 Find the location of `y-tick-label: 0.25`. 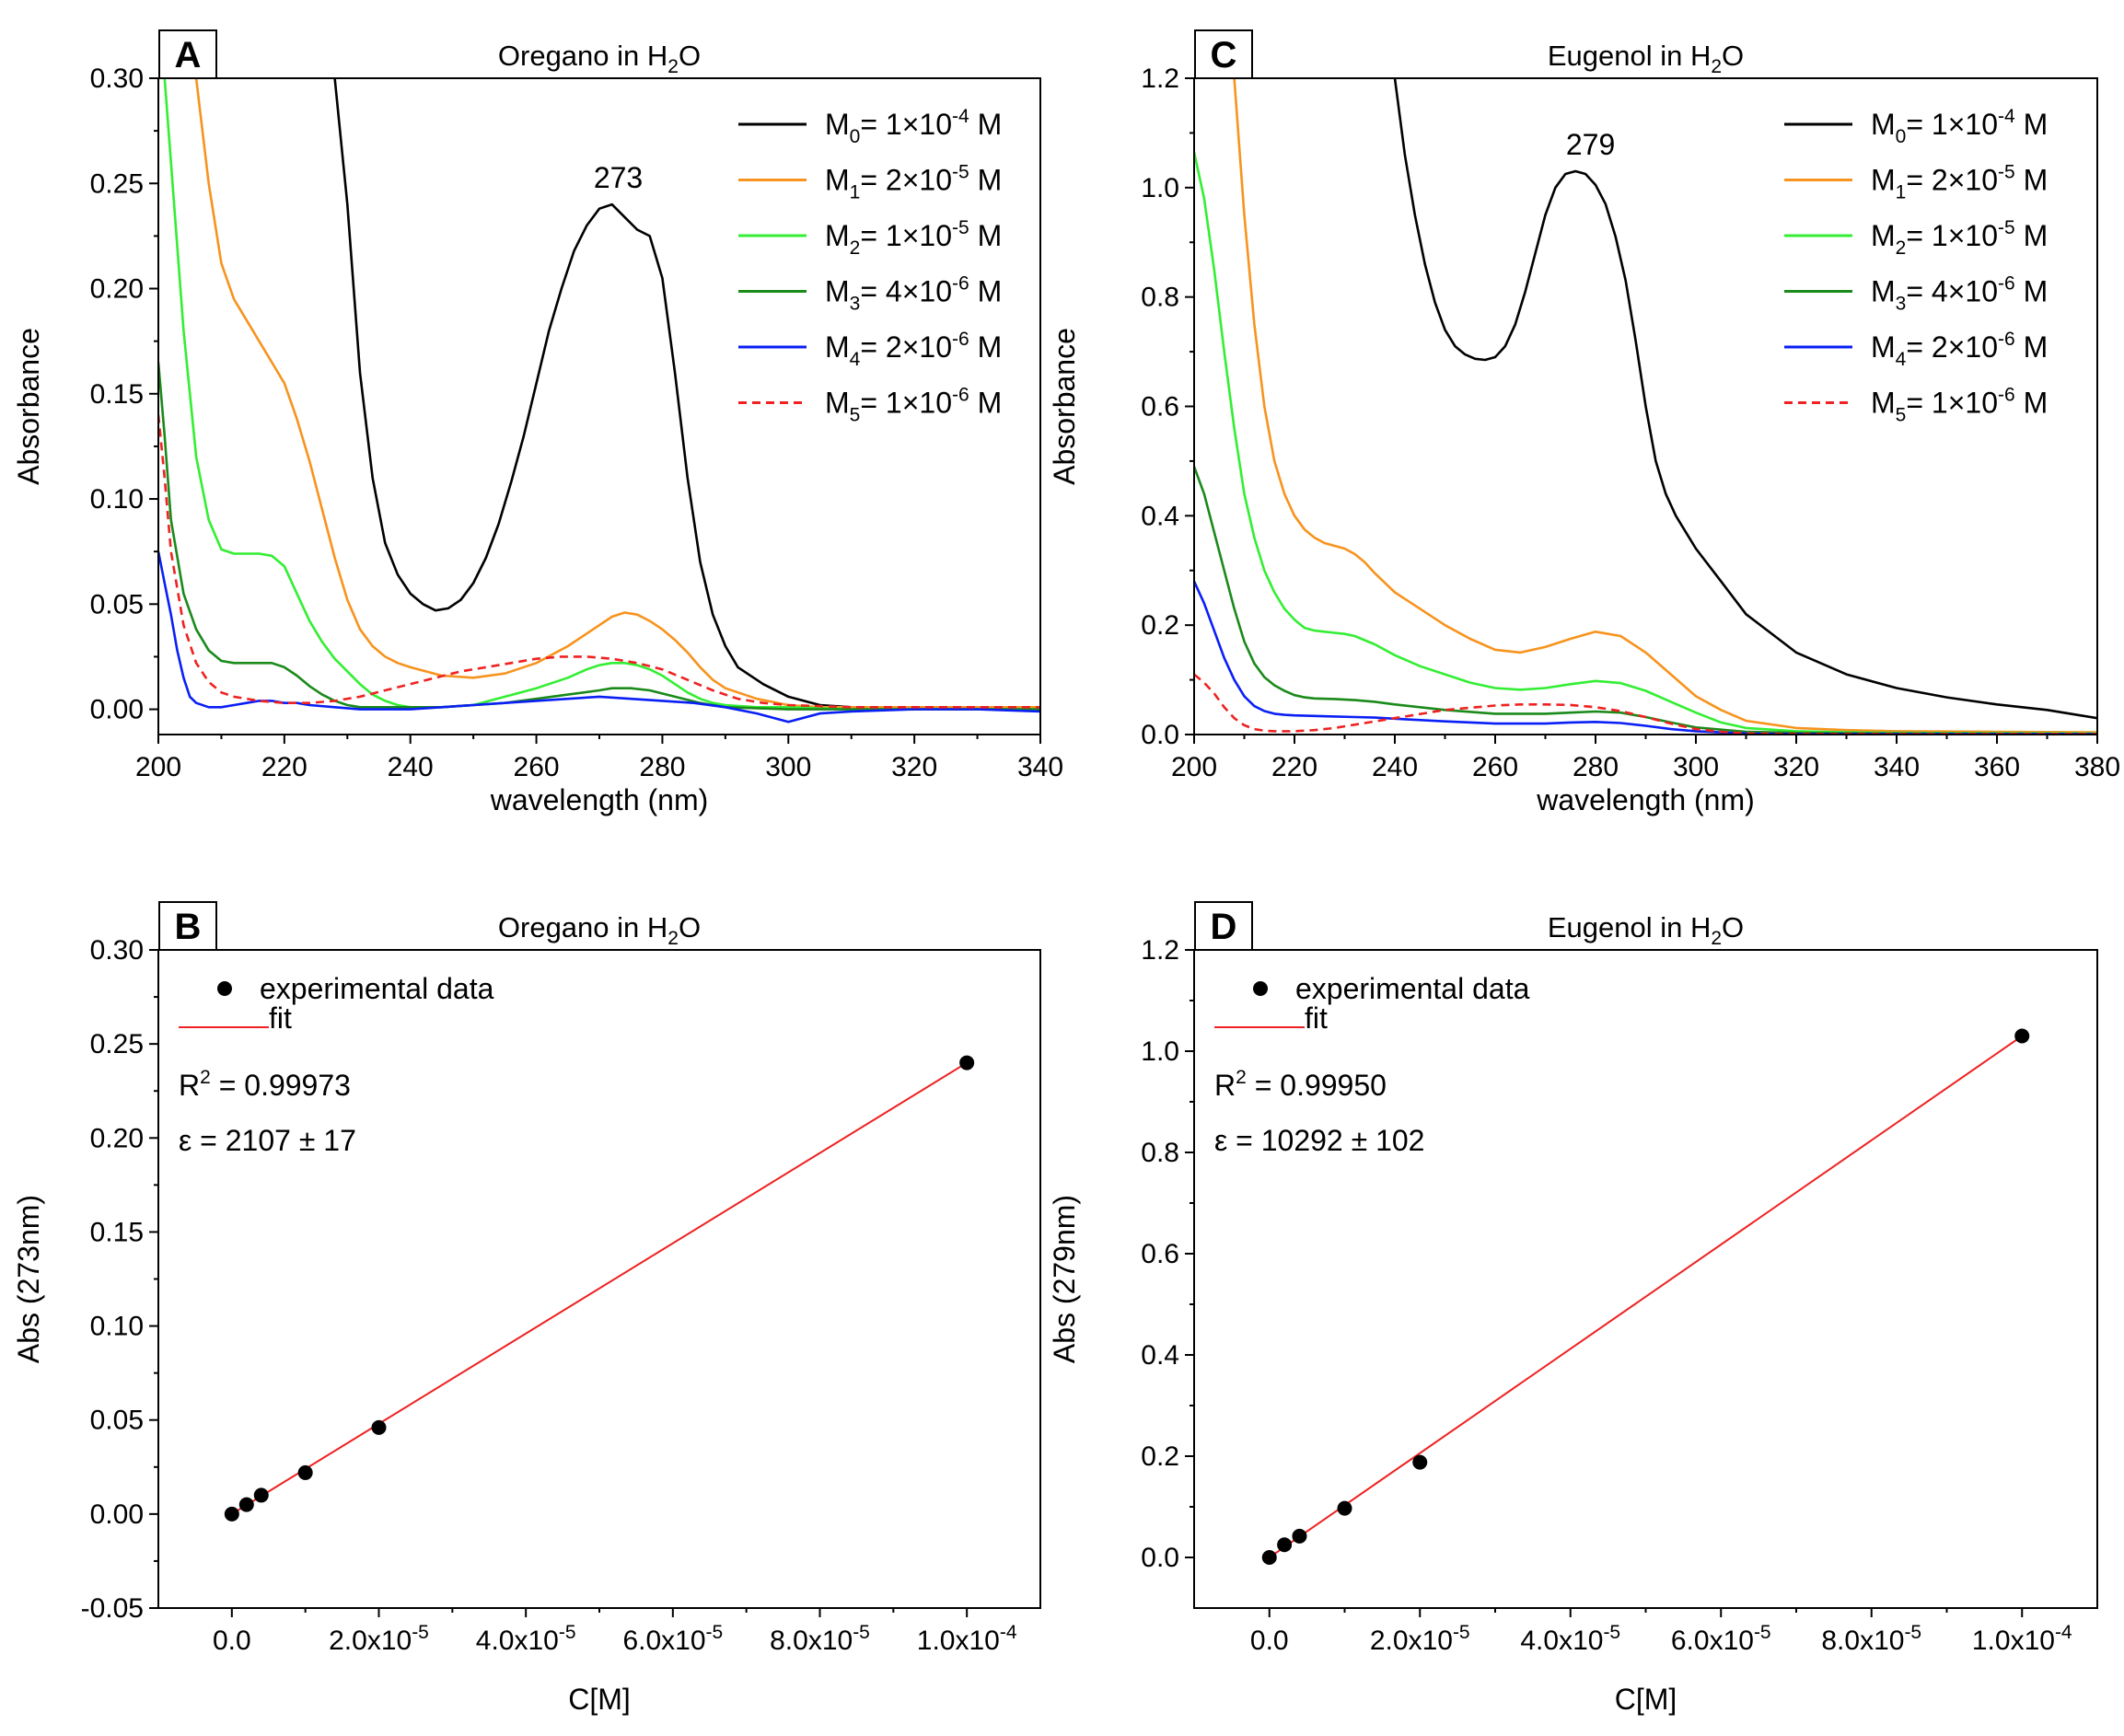

y-tick-label: 0.25 is located at coordinates (117, 183).